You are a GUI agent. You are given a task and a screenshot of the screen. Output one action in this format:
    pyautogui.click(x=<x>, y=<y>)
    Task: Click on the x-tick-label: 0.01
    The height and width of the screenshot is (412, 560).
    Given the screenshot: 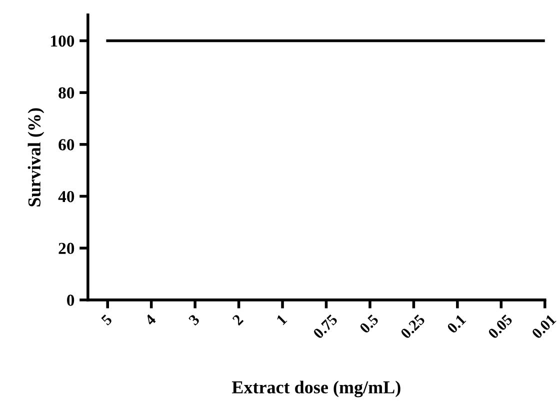 What is the action you would take?
    pyautogui.click(x=544, y=327)
    